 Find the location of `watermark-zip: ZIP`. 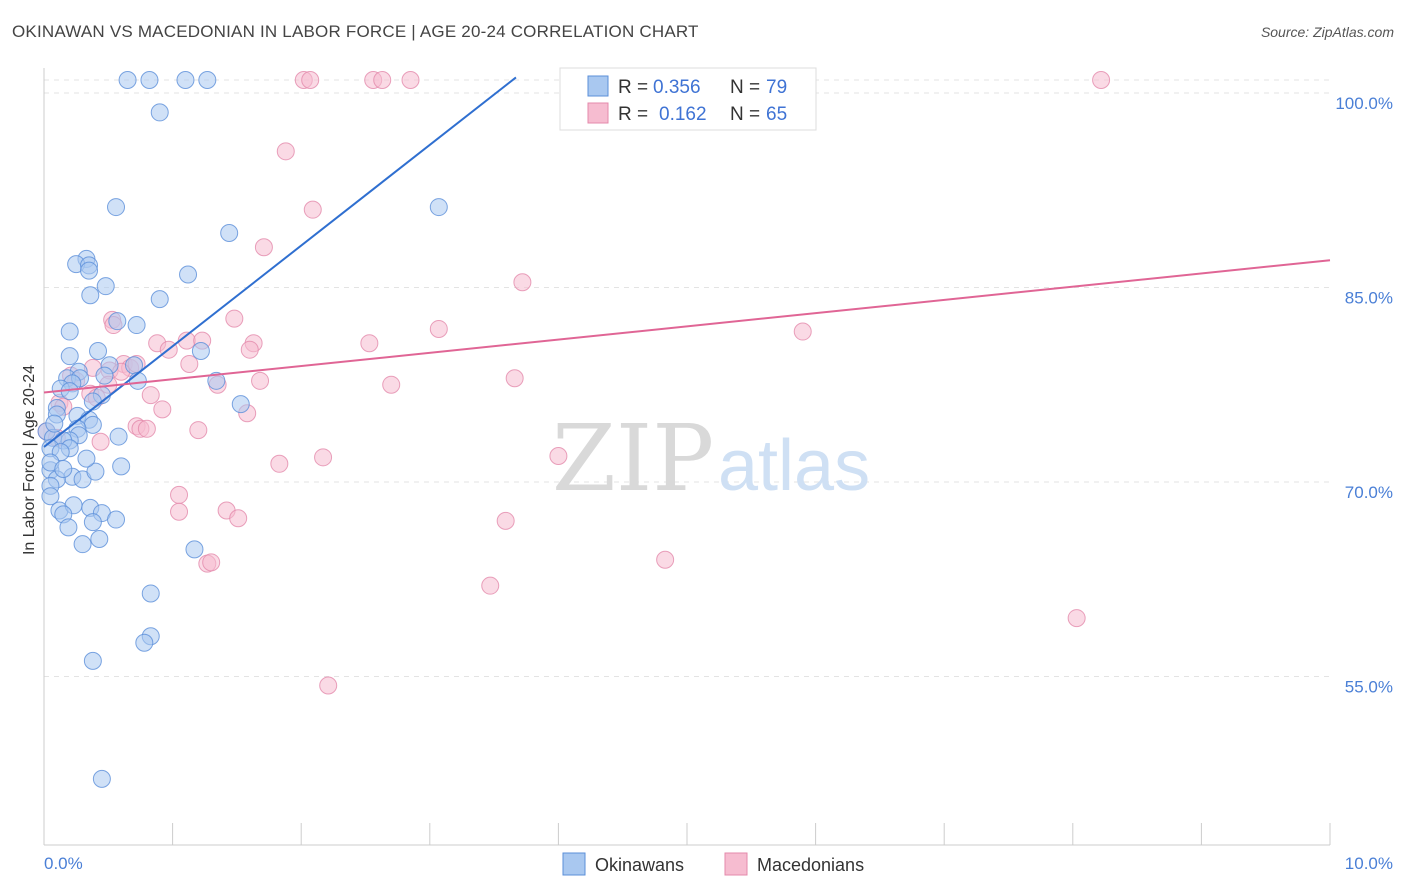

watermark-zip: ZIP is located at coordinates (633, 458).